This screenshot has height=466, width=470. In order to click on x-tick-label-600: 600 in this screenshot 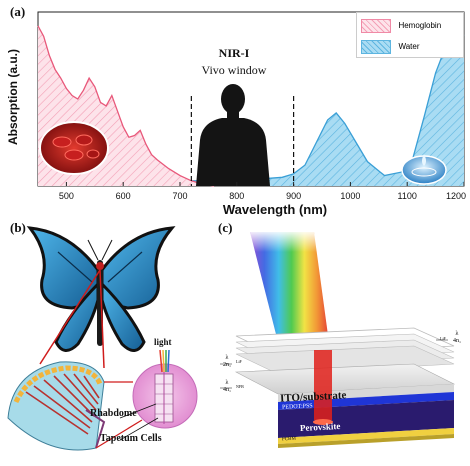, I will do `click(123, 196)`.